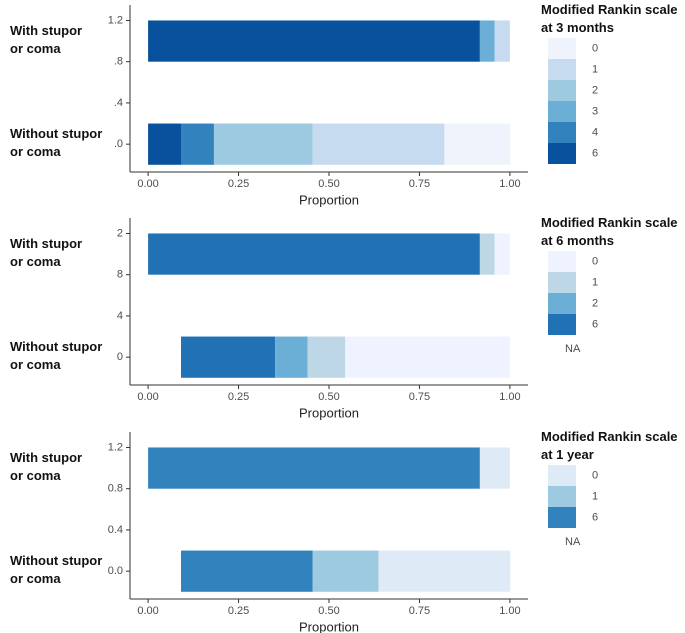 The height and width of the screenshot is (633, 685). I want to click on y-tick-label: 2, so click(120, 233).